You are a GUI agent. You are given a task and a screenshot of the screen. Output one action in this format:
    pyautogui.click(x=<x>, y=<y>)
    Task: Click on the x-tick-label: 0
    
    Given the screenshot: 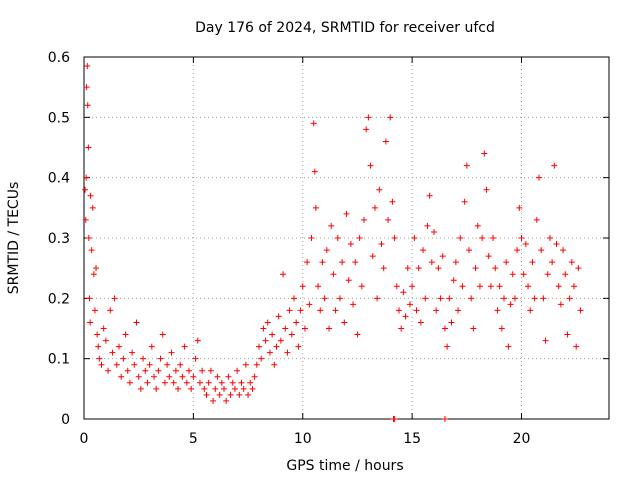 What is the action you would take?
    pyautogui.click(x=84, y=439)
    